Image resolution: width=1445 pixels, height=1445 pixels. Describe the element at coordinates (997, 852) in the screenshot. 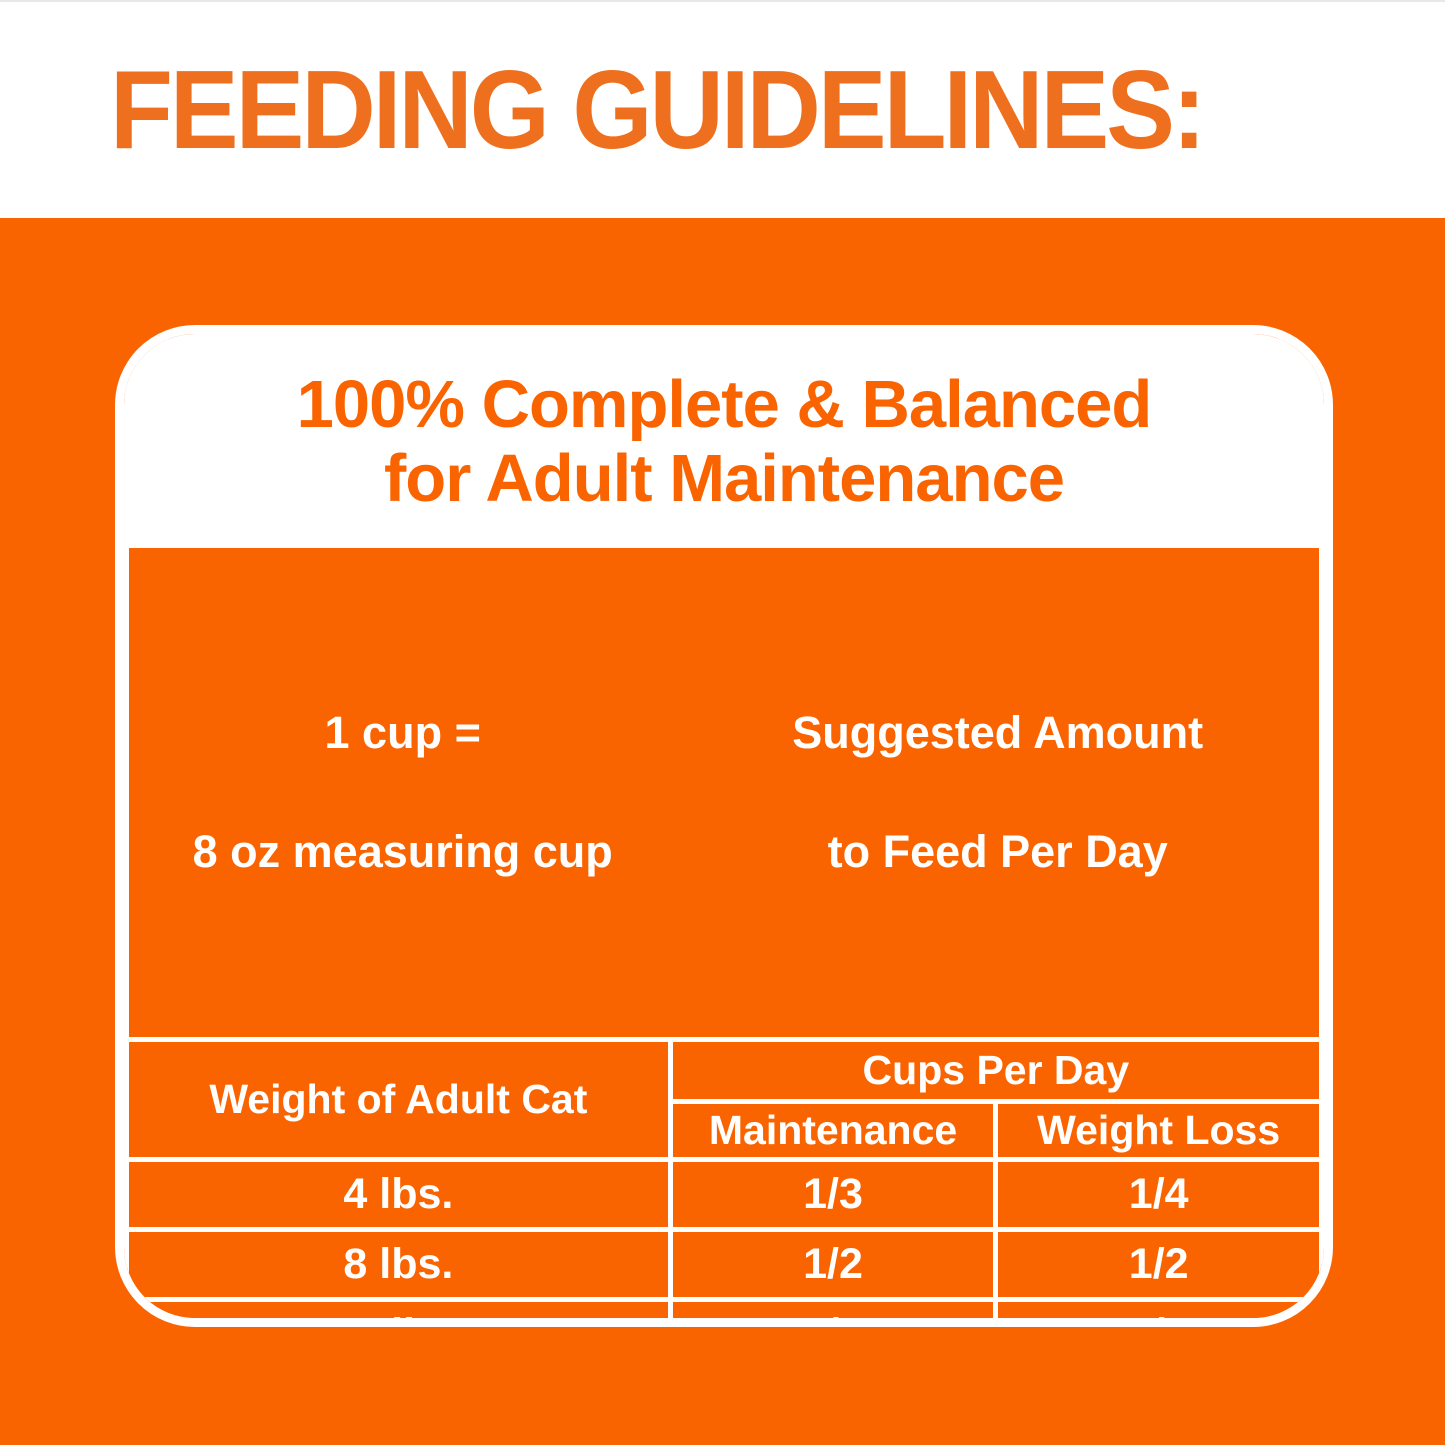

I see `suggested-line2: to Feed Per Day` at that location.